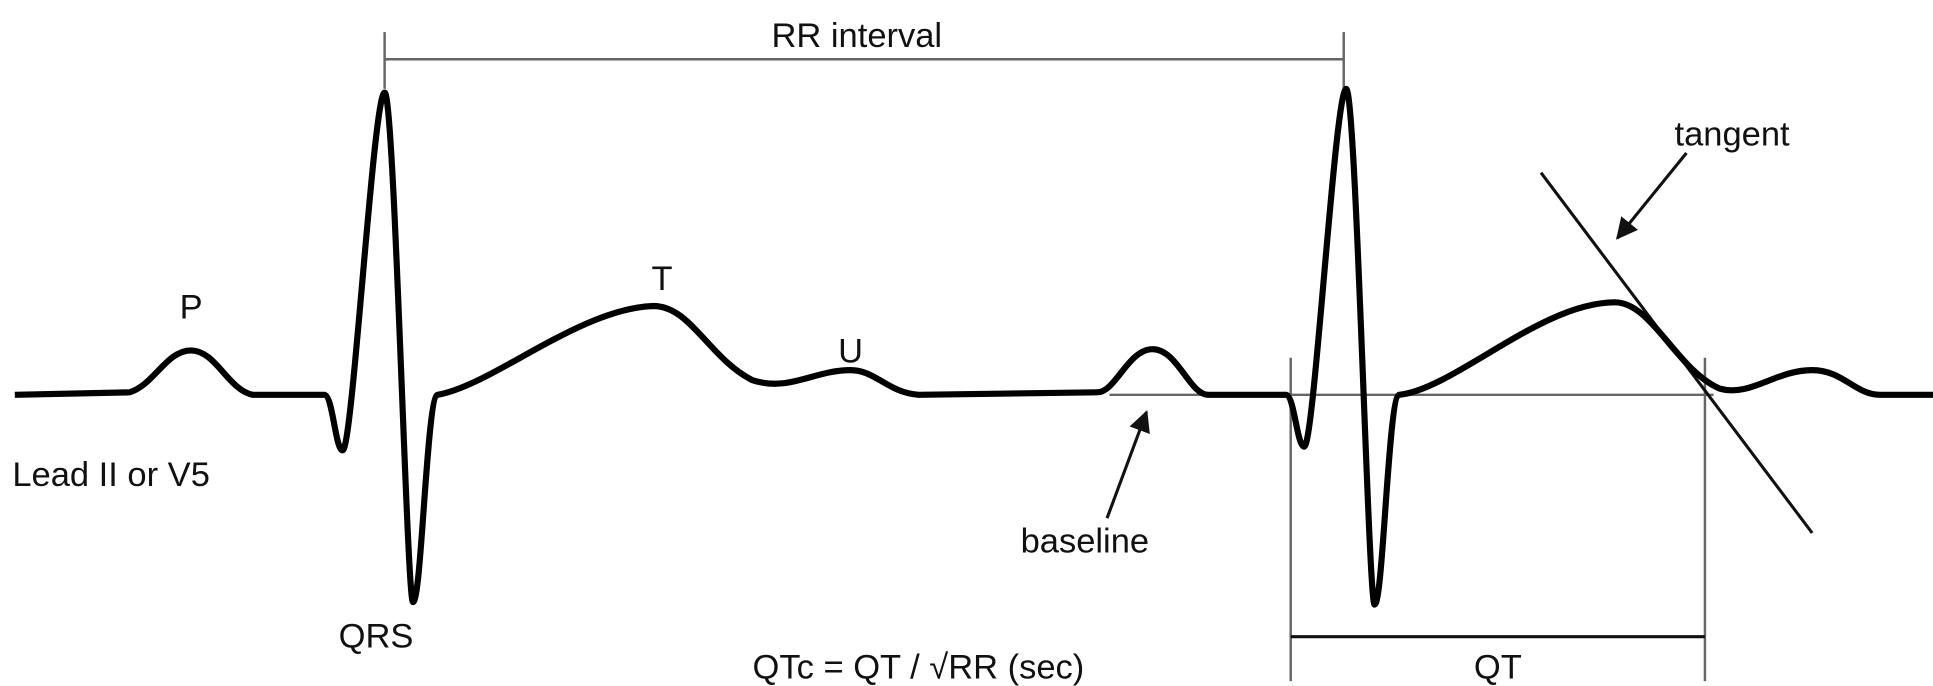  What do you see at coordinates (1498, 667) in the screenshot?
I see `qt-label: QT` at bounding box center [1498, 667].